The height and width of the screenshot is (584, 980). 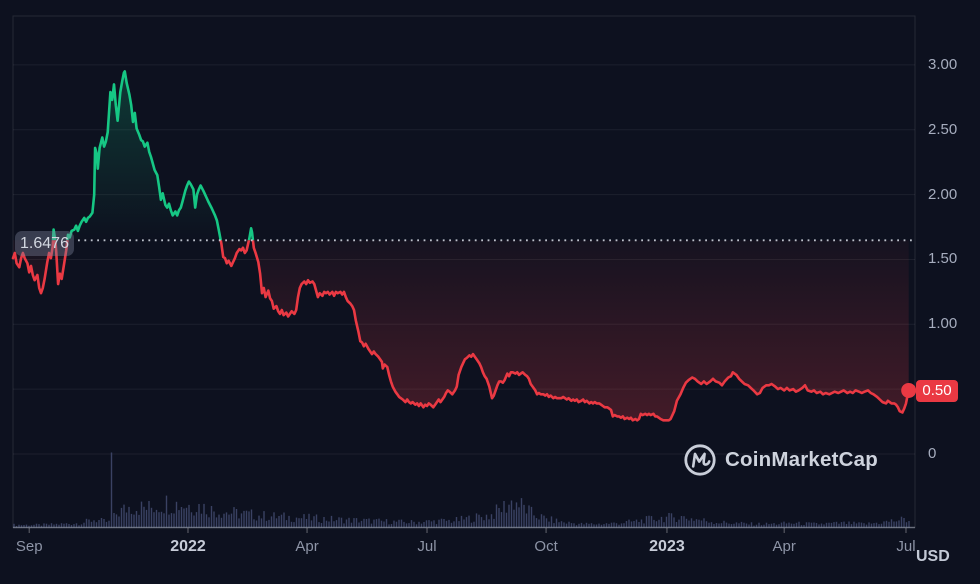 I want to click on y-axis-label-0: 0, so click(x=932, y=453).